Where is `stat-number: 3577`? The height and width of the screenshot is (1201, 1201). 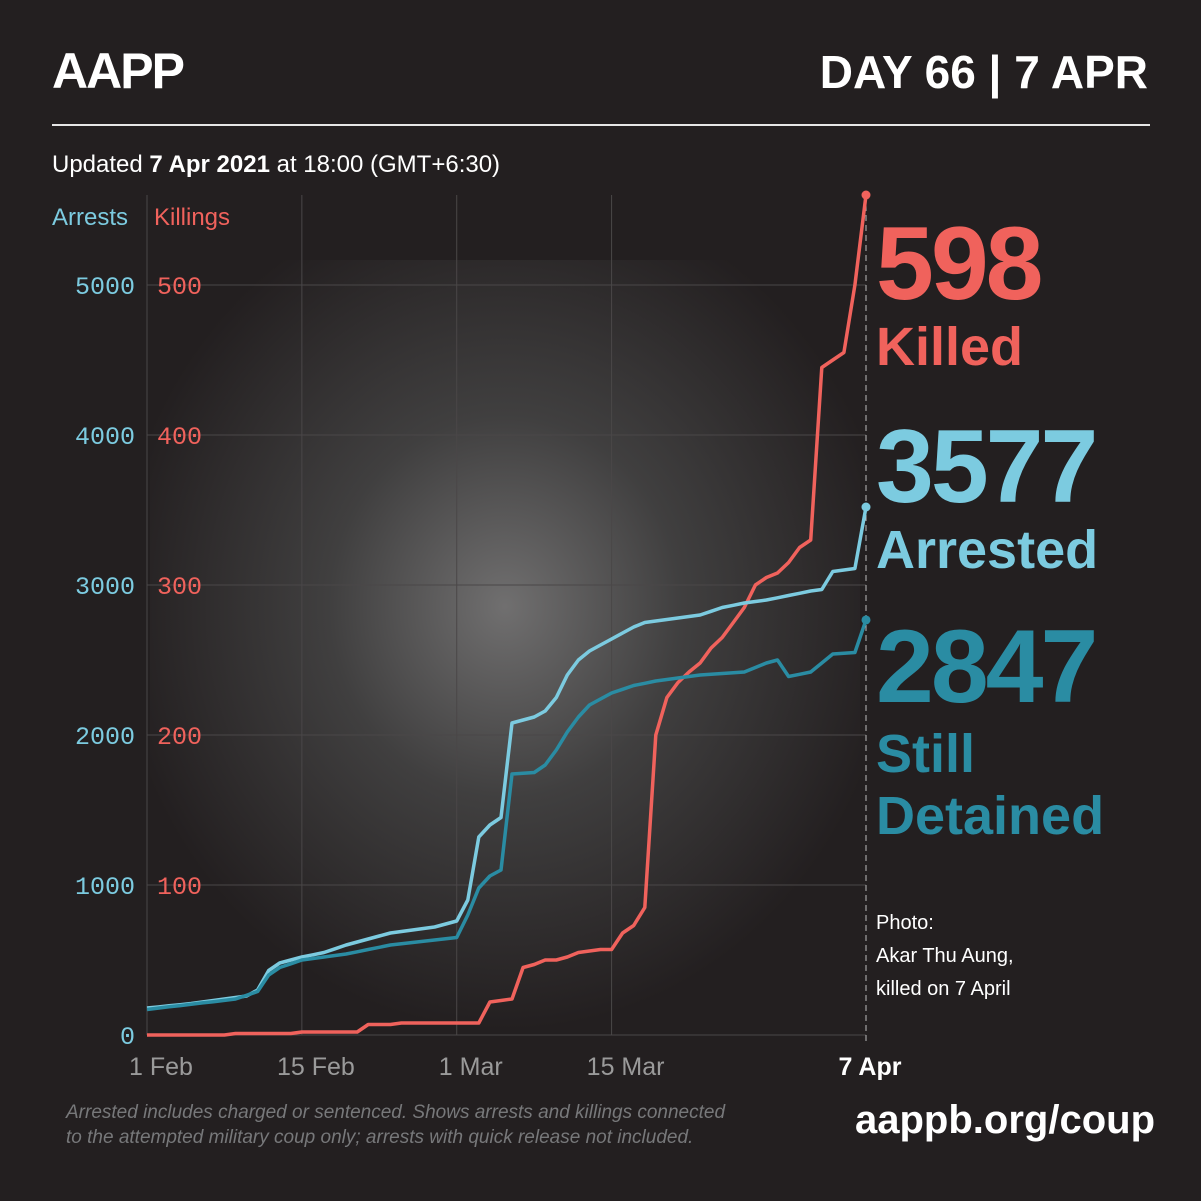 stat-number: 3577 is located at coordinates (987, 467).